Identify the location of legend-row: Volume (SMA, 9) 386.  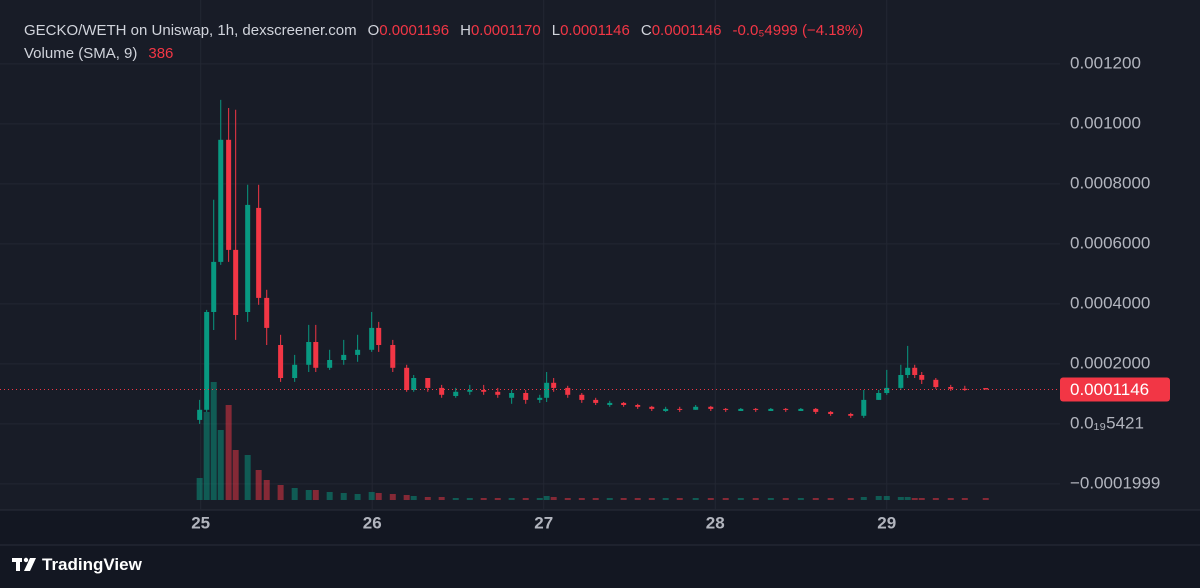
(443, 56).